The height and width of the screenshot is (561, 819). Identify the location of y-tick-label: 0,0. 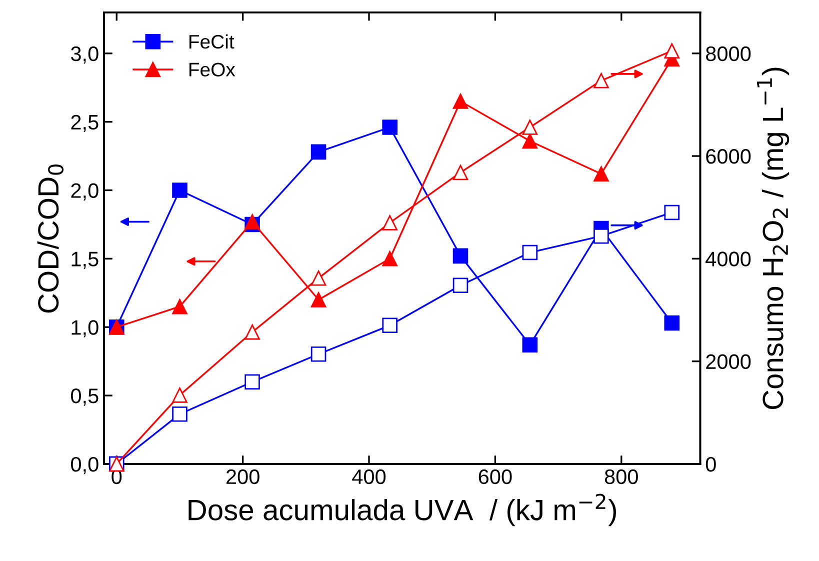
(84, 465).